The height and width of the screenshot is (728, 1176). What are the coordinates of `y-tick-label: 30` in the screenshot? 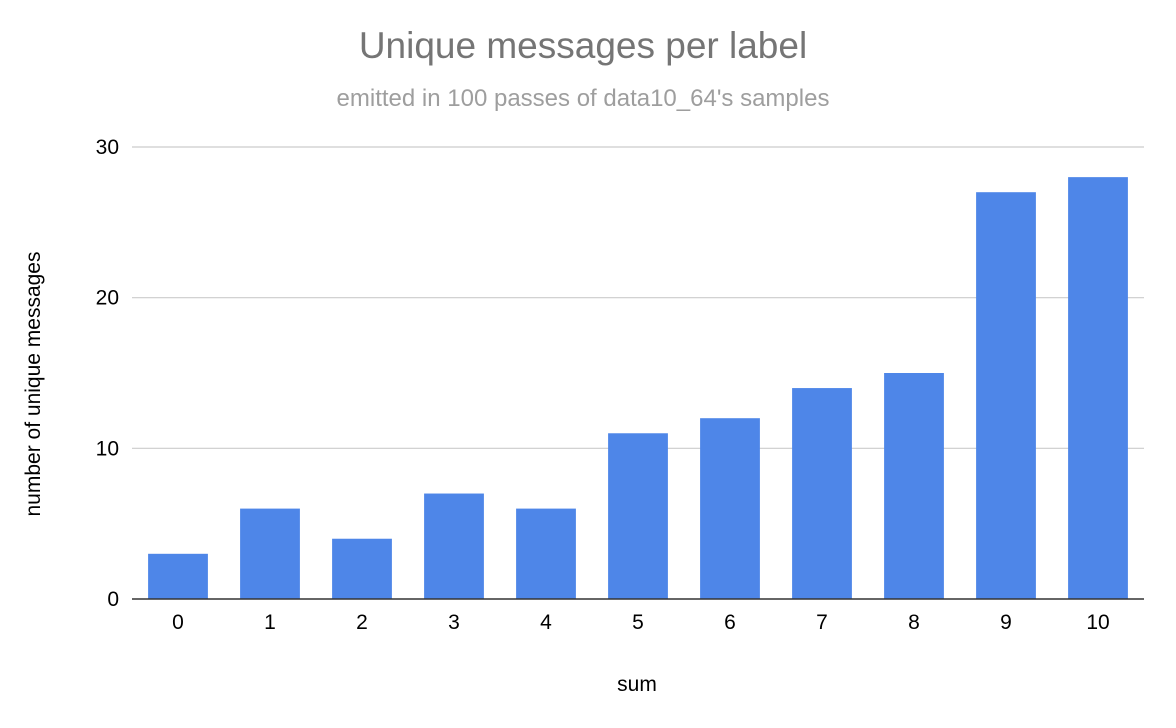 It's located at (107, 147).